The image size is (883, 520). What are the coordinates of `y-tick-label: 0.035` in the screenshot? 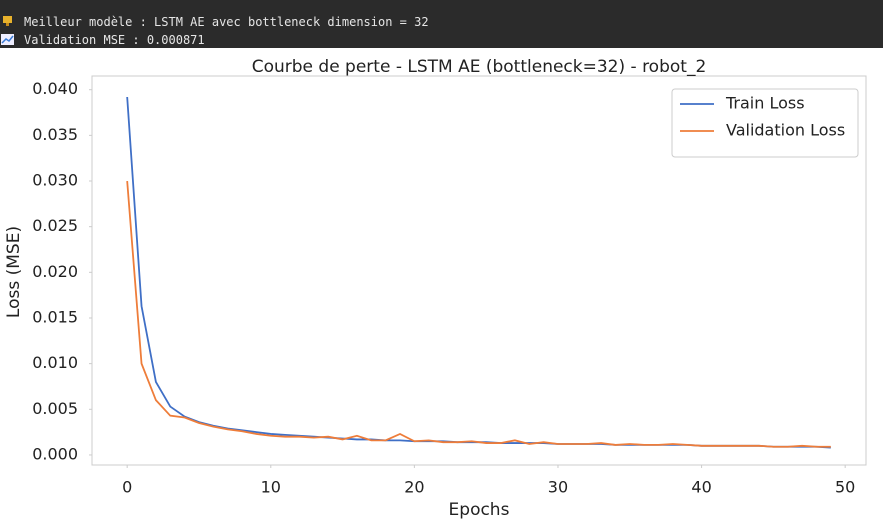 It's located at (55, 134).